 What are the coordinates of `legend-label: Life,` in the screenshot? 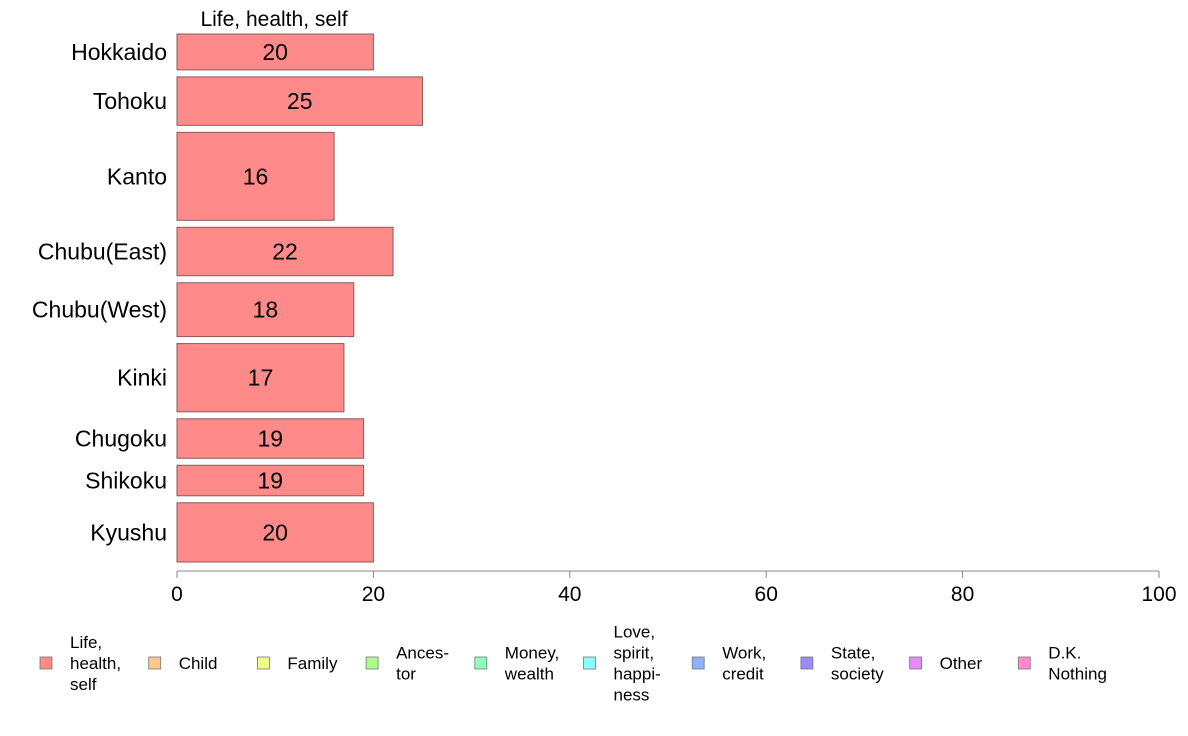 It's located at (86, 642).